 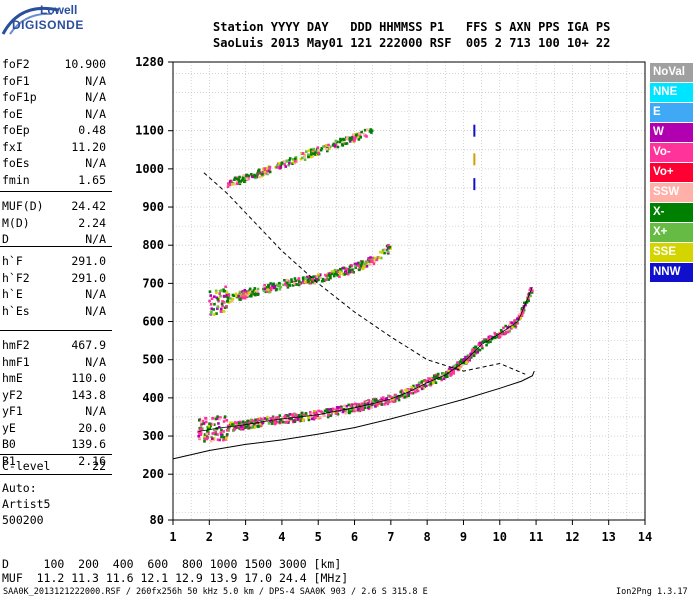 What do you see at coordinates (500, 537) in the screenshot?
I see `x-tick-label: 10` at bounding box center [500, 537].